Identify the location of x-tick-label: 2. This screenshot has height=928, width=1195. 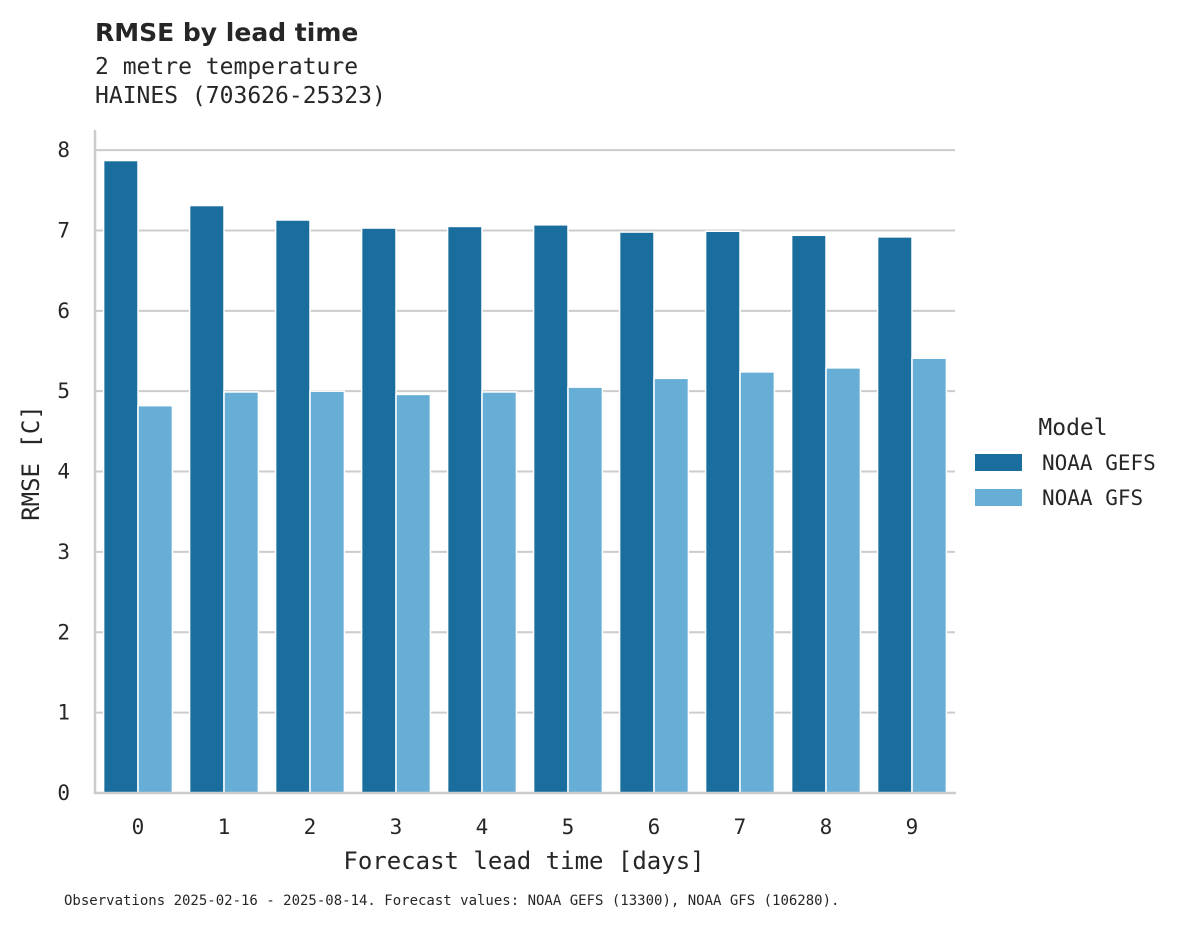
(310, 827).